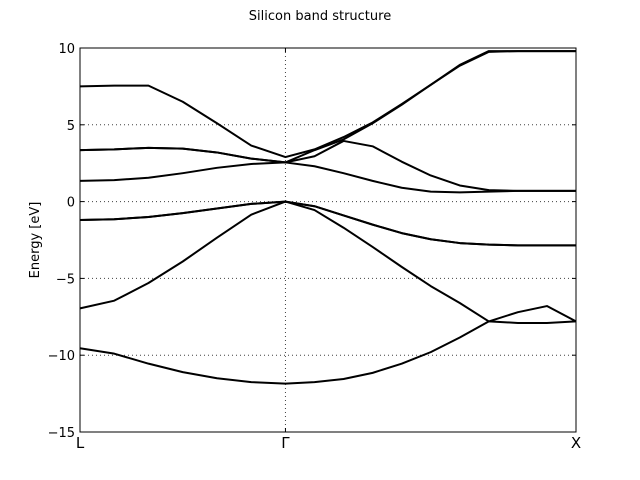 This screenshot has width=640, height=480. Describe the element at coordinates (320, 16) in the screenshot. I see `chart-title: Silicon band structure` at that location.